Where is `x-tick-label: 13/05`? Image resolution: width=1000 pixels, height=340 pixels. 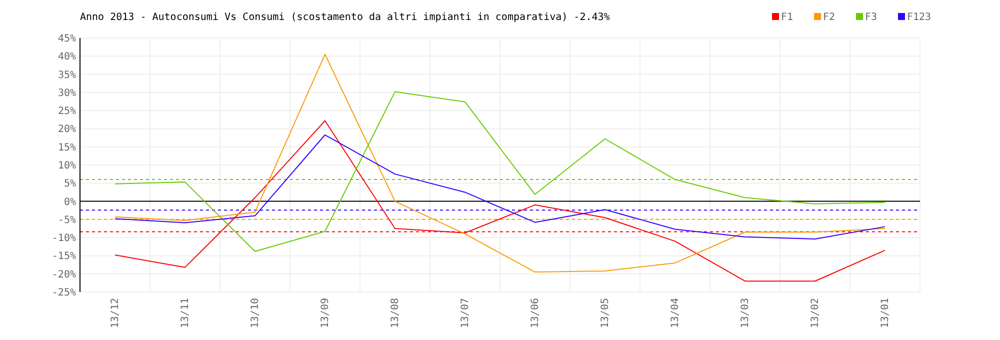 x-tick-label: 13/05 is located at coordinates (605, 313).